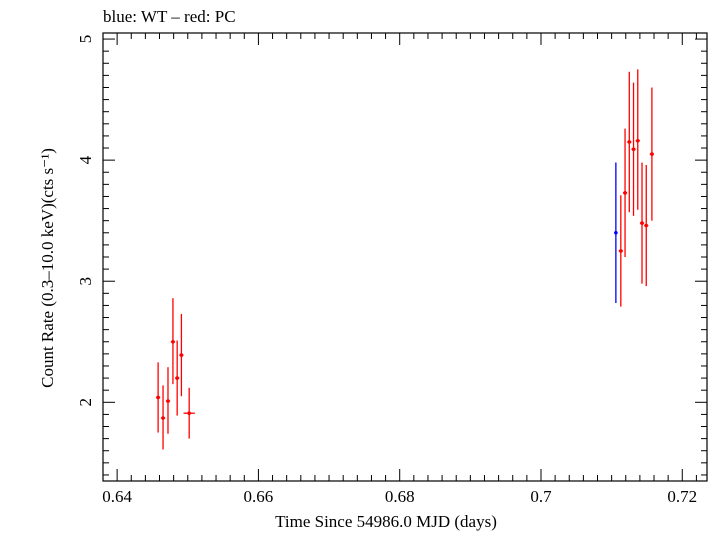 The height and width of the screenshot is (537, 718). Describe the element at coordinates (169, 16) in the screenshot. I see `chart-title: blue: WT – red: PC` at that location.